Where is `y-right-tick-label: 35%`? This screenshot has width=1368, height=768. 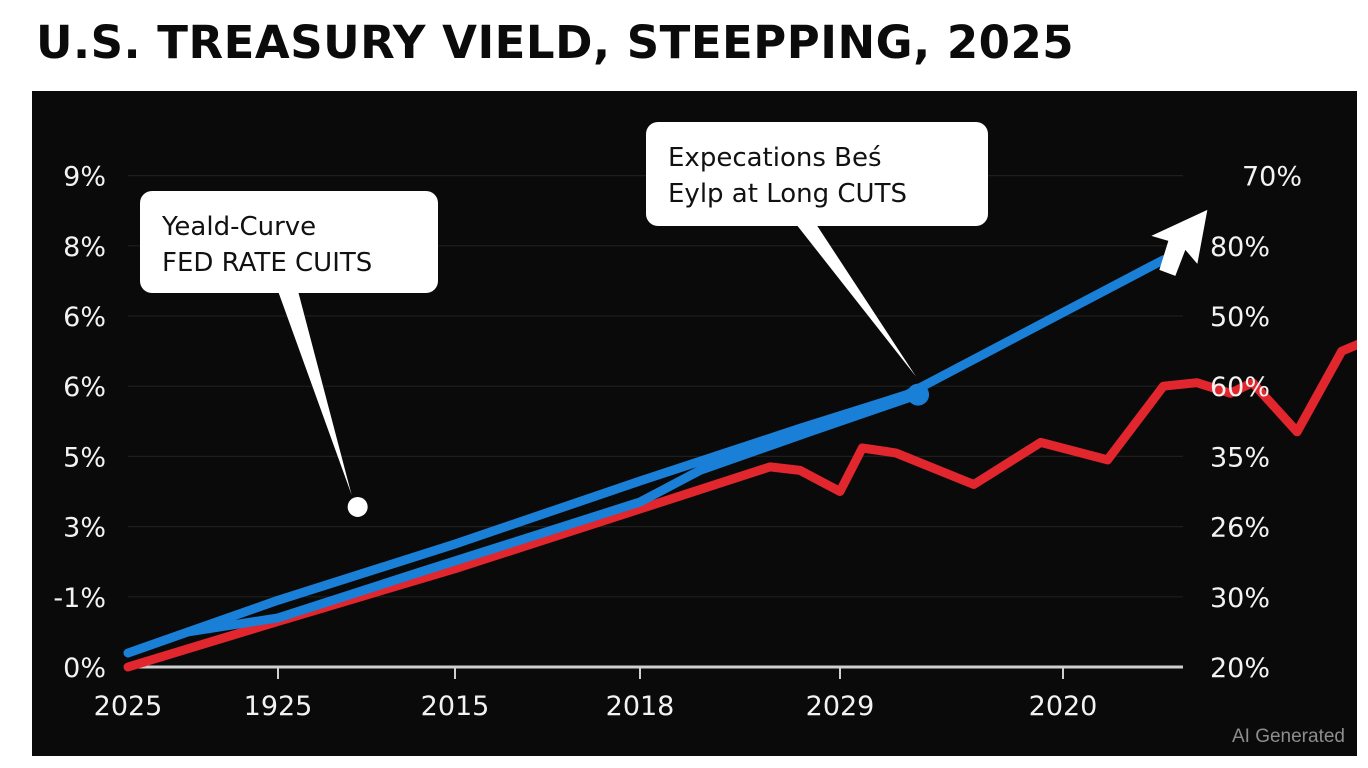
y-right-tick-label: 35% is located at coordinates (1240, 457).